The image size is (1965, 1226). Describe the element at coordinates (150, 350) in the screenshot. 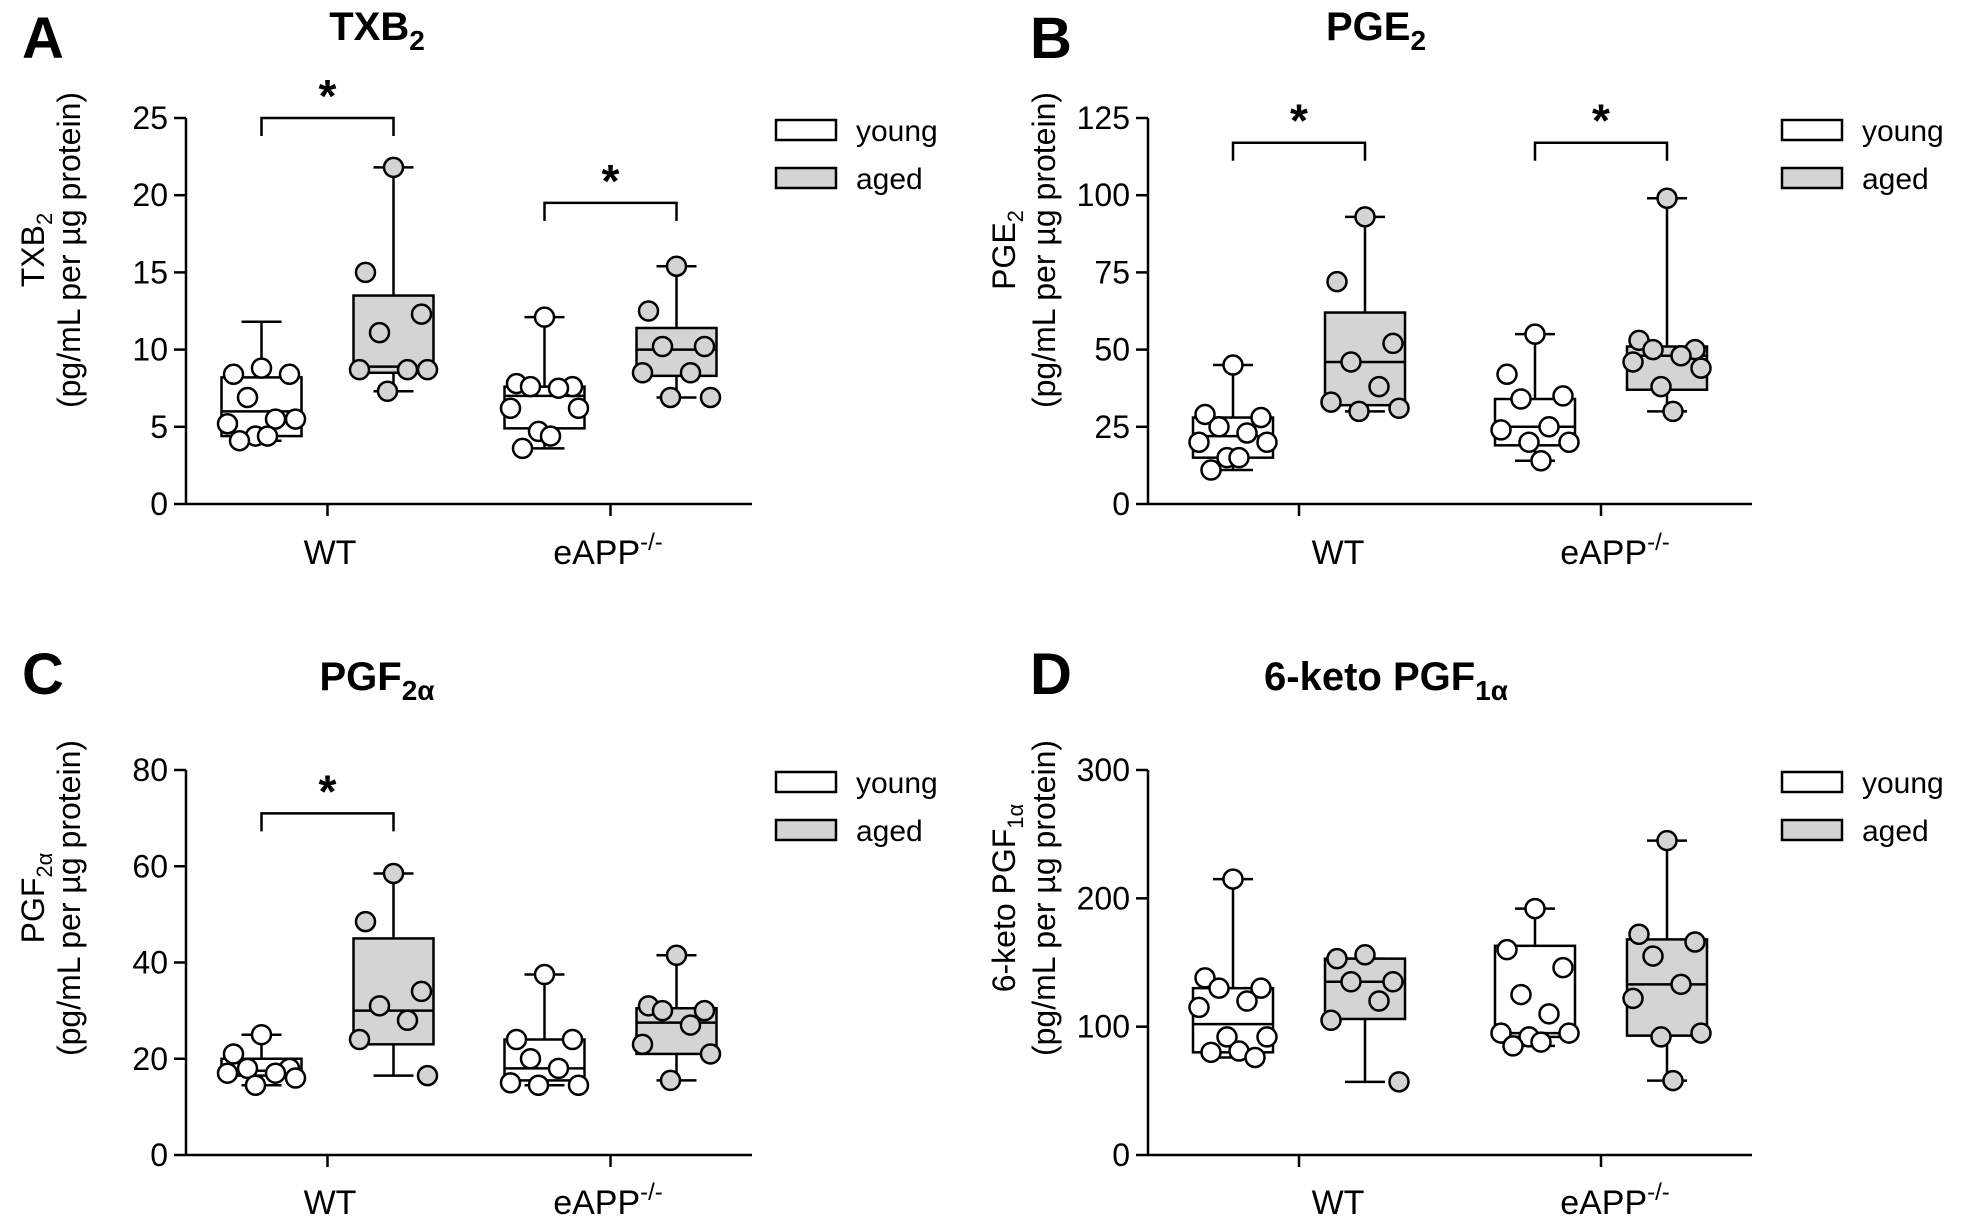

I see `y-tick-label: 10` at that location.